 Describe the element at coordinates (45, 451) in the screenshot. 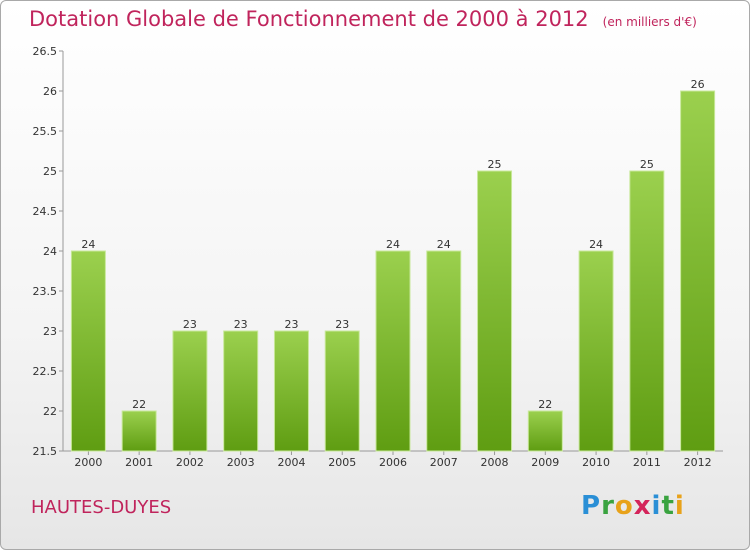

I see `y-tick-label: 21.5` at that location.